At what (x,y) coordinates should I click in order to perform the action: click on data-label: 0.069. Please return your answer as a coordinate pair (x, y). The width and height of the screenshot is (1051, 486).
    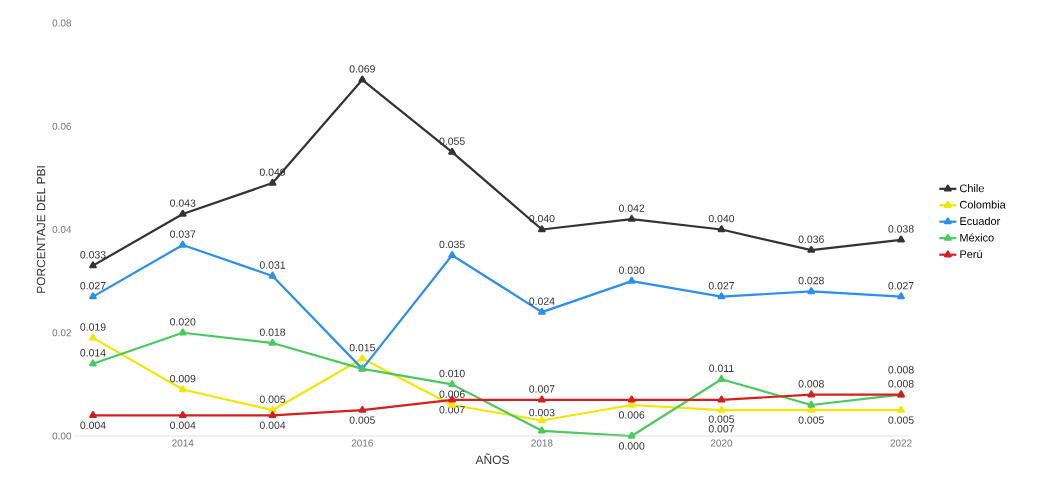
    Looking at the image, I should click on (362, 69).